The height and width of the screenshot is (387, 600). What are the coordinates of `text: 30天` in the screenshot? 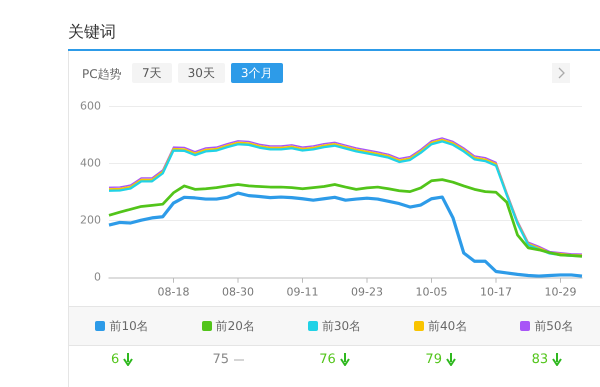 It's located at (201, 73).